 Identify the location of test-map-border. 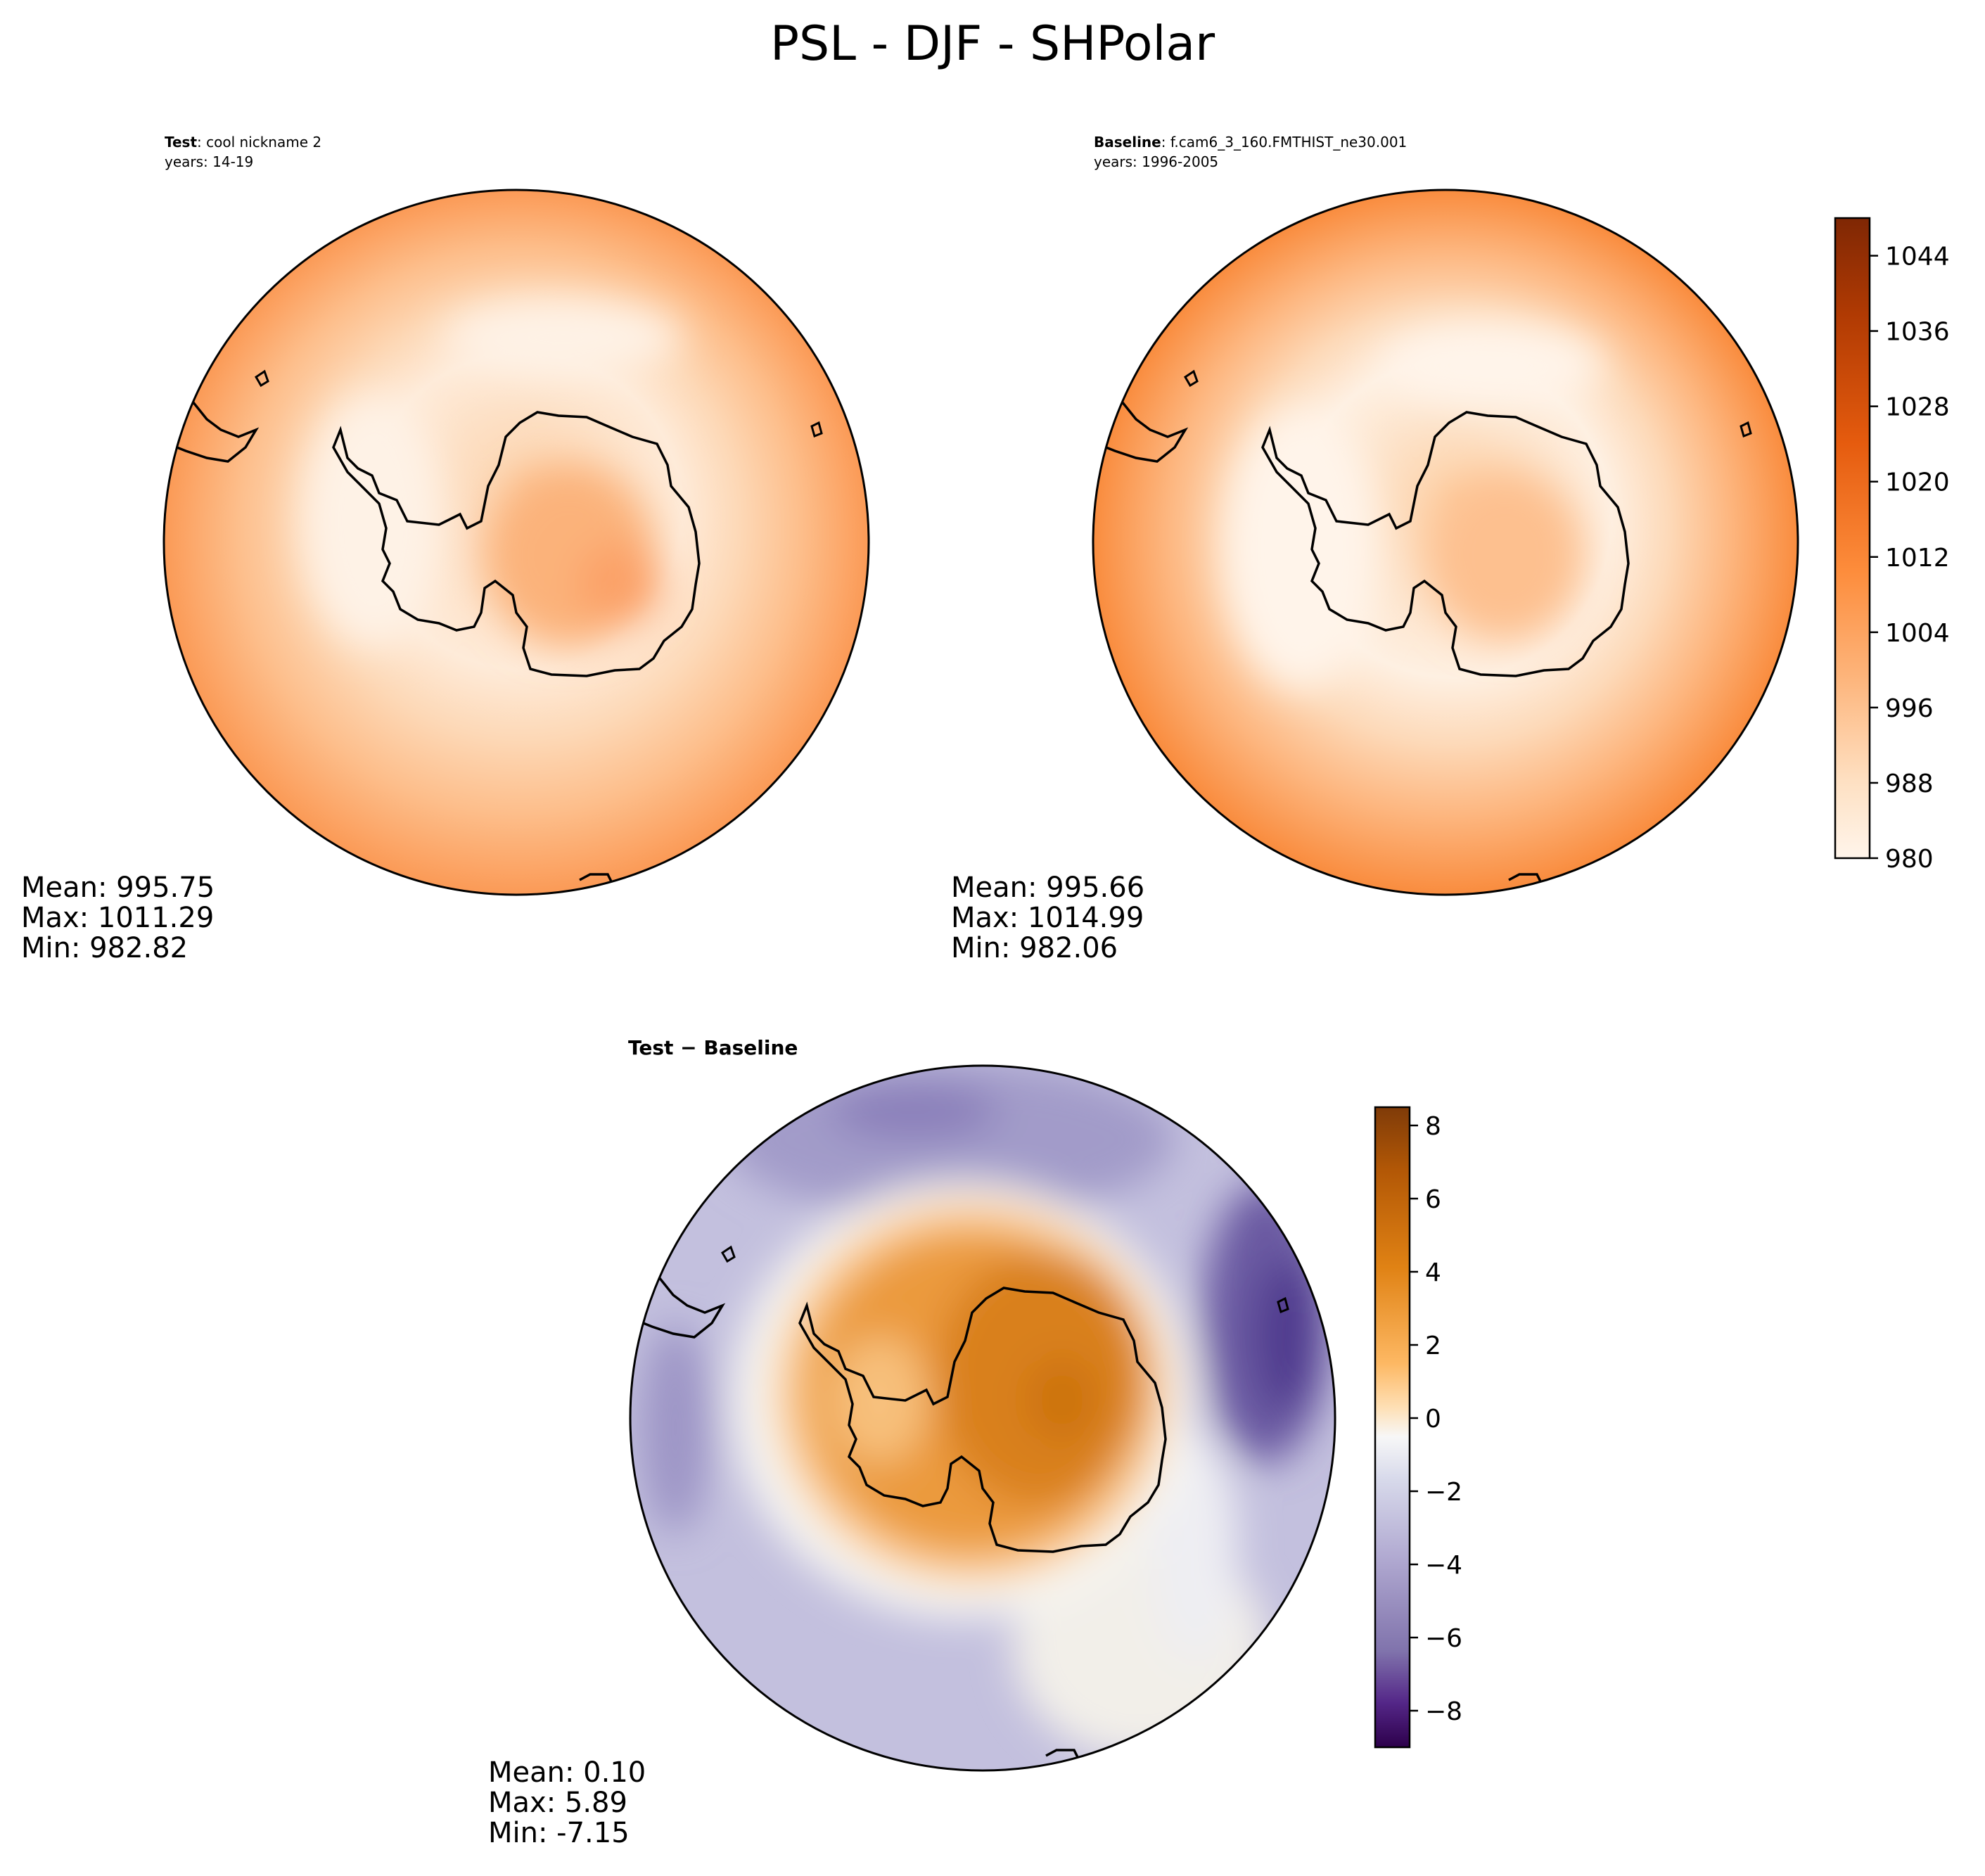
(516, 542).